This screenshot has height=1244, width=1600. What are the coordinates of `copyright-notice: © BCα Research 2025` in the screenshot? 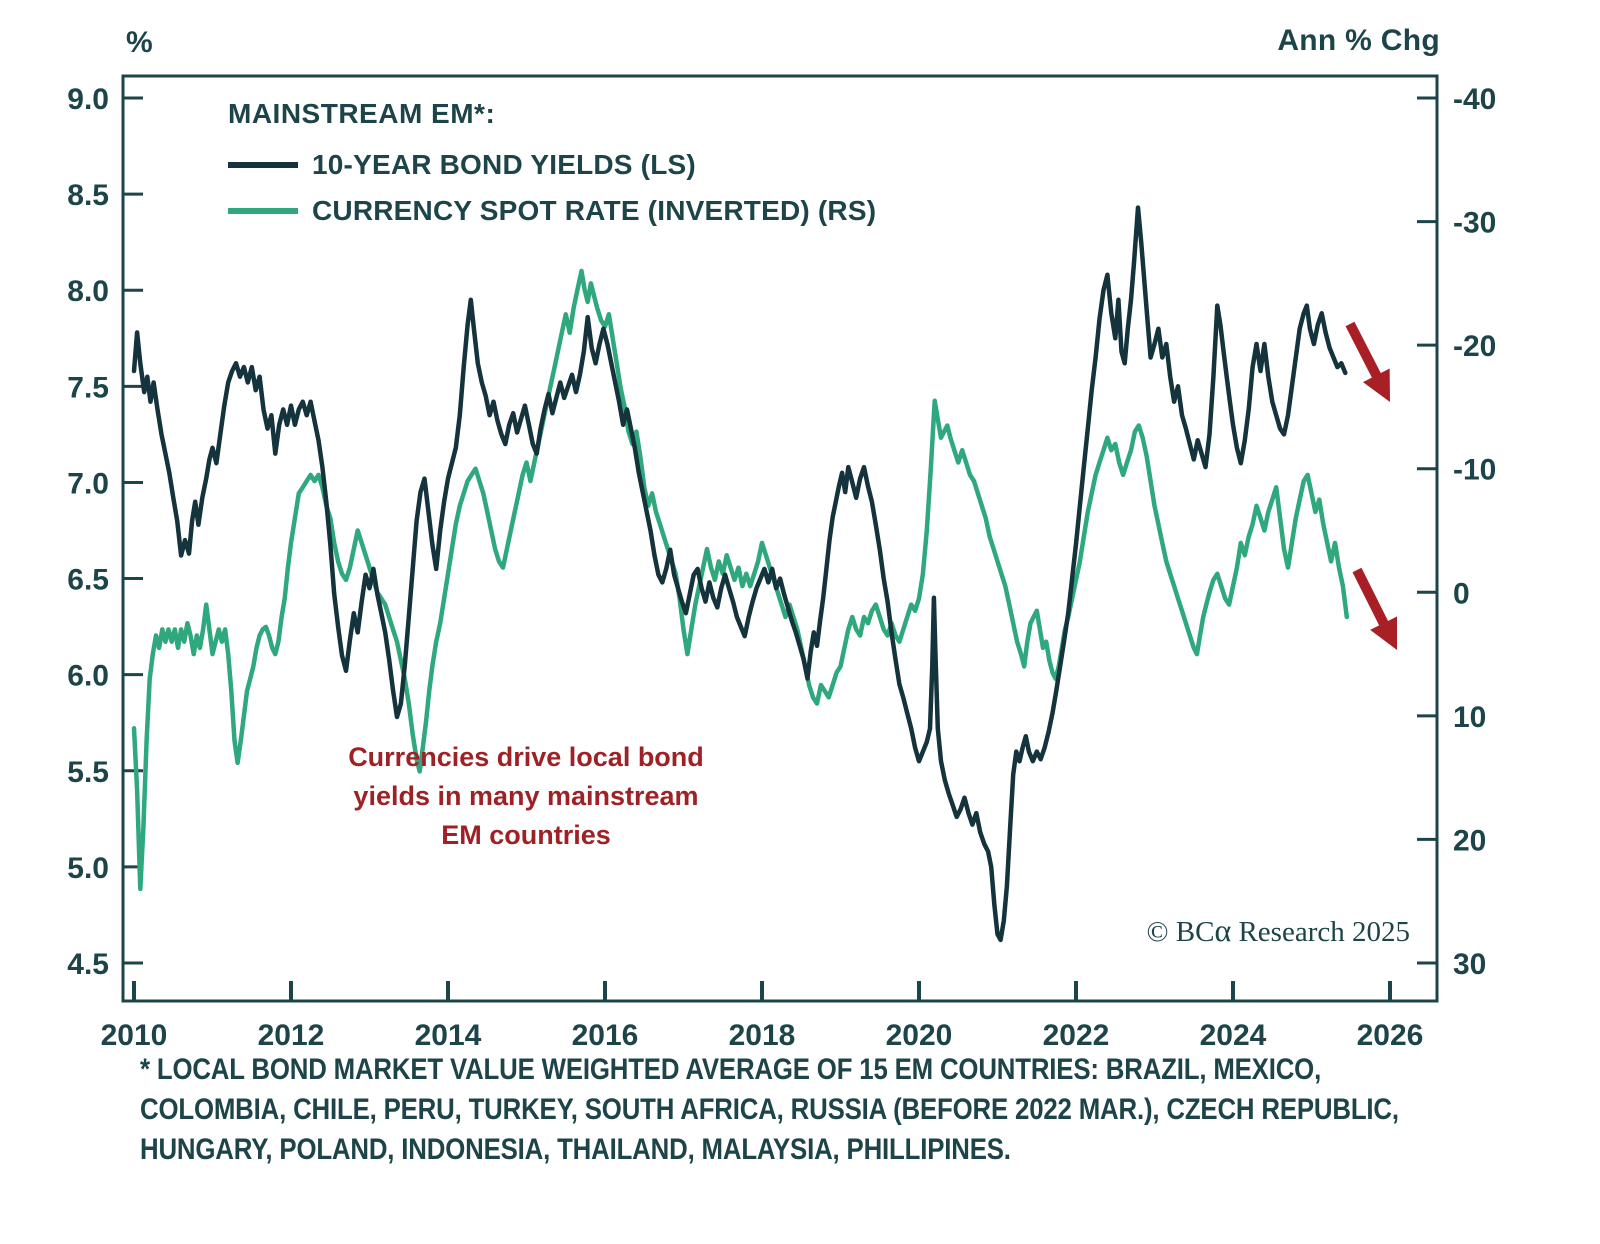 It's located at (1252, 931).